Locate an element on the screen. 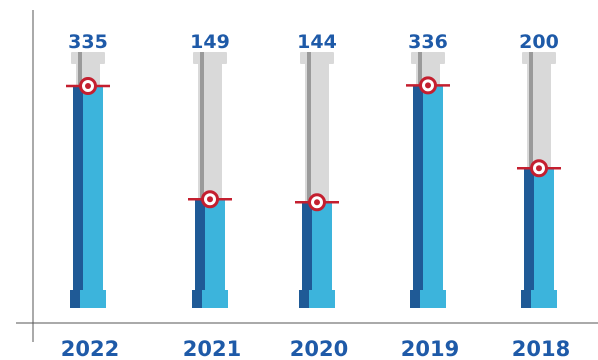  x-tick-label-2020: 2020 is located at coordinates (319, 348).